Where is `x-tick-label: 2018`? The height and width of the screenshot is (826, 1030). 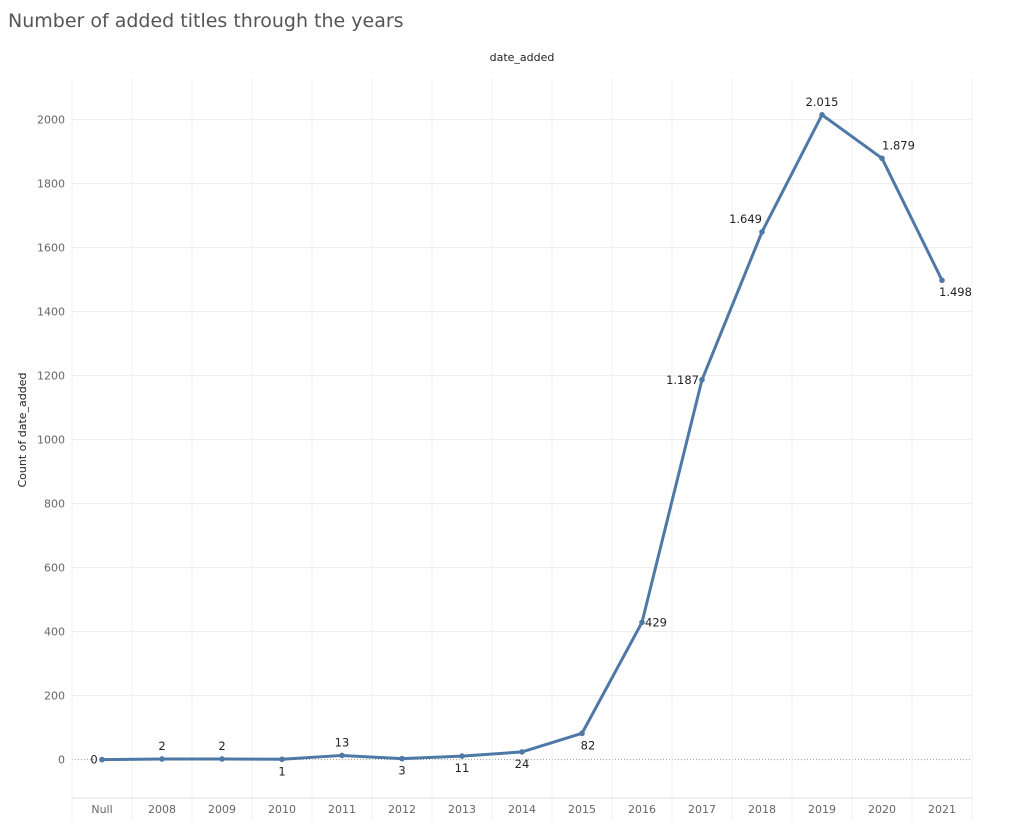
x-tick-label: 2018 is located at coordinates (762, 809).